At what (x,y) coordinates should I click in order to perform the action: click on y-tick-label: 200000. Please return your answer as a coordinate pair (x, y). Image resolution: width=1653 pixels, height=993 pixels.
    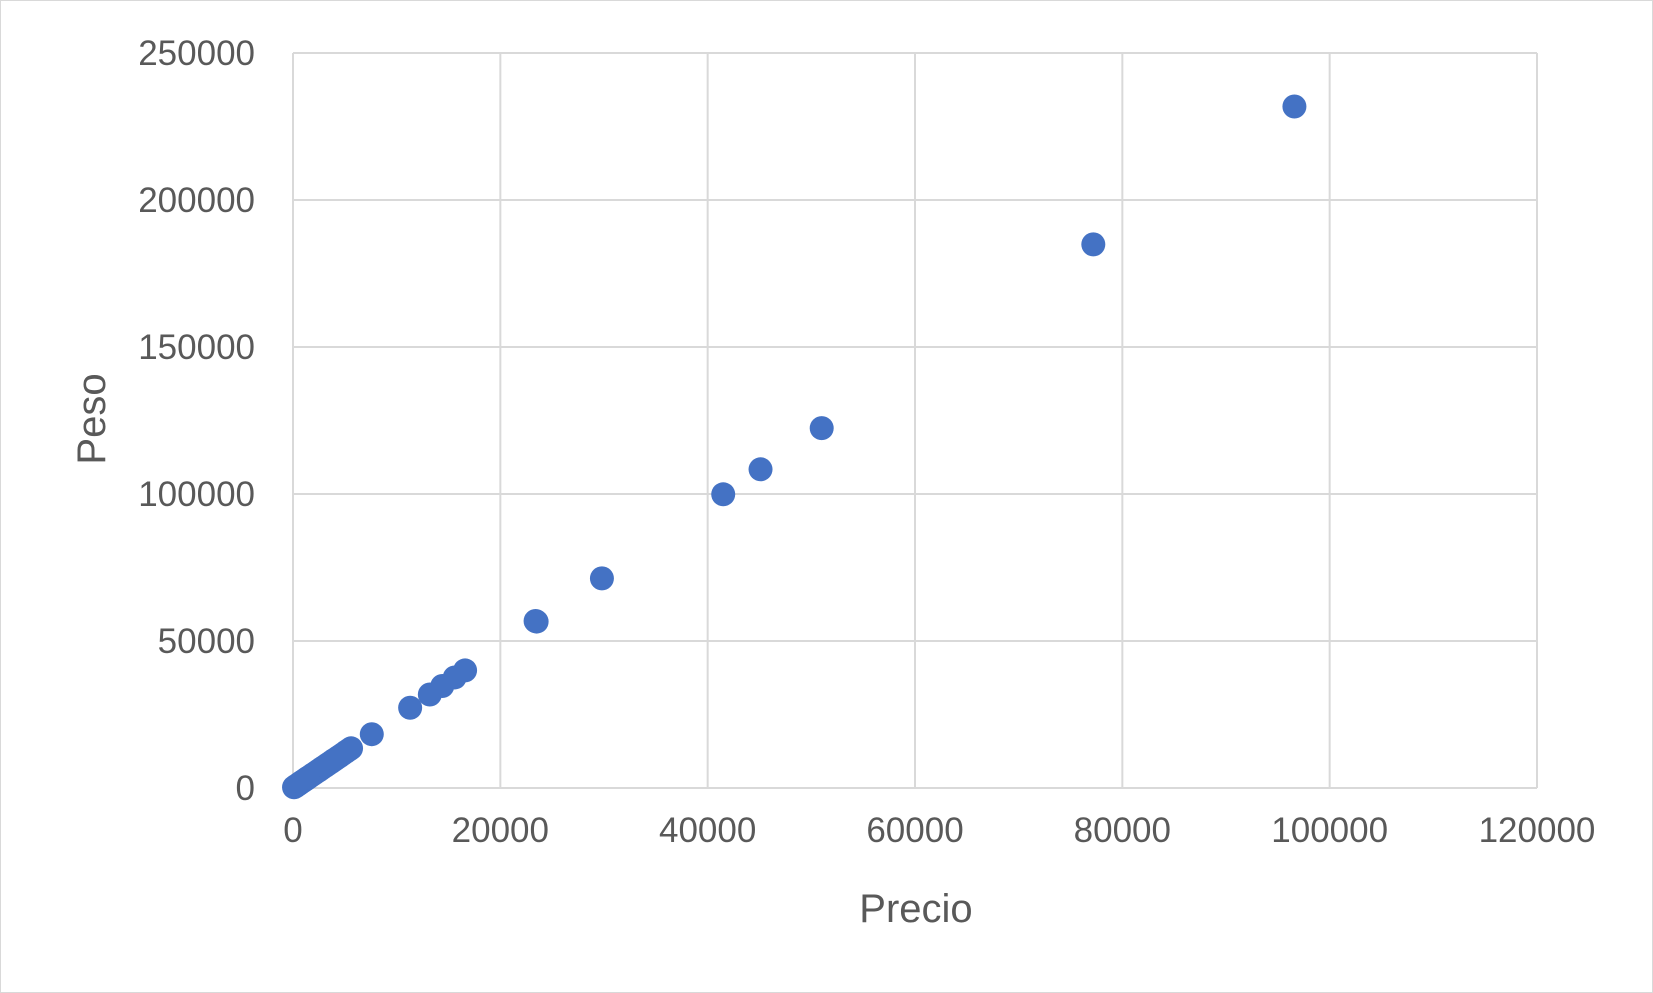
    Looking at the image, I should click on (196, 200).